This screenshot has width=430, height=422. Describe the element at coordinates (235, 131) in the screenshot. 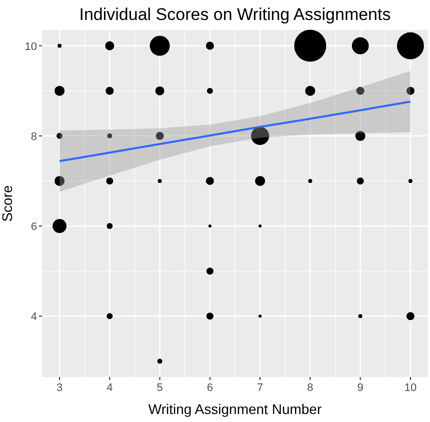

I see `line-series` at that location.